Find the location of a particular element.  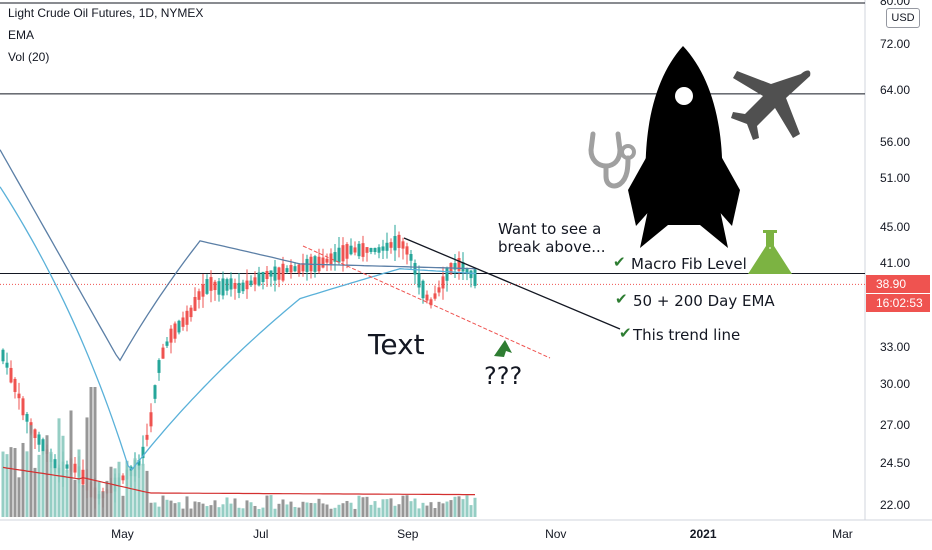

ema-indicator-label: EMA is located at coordinates (21, 35).